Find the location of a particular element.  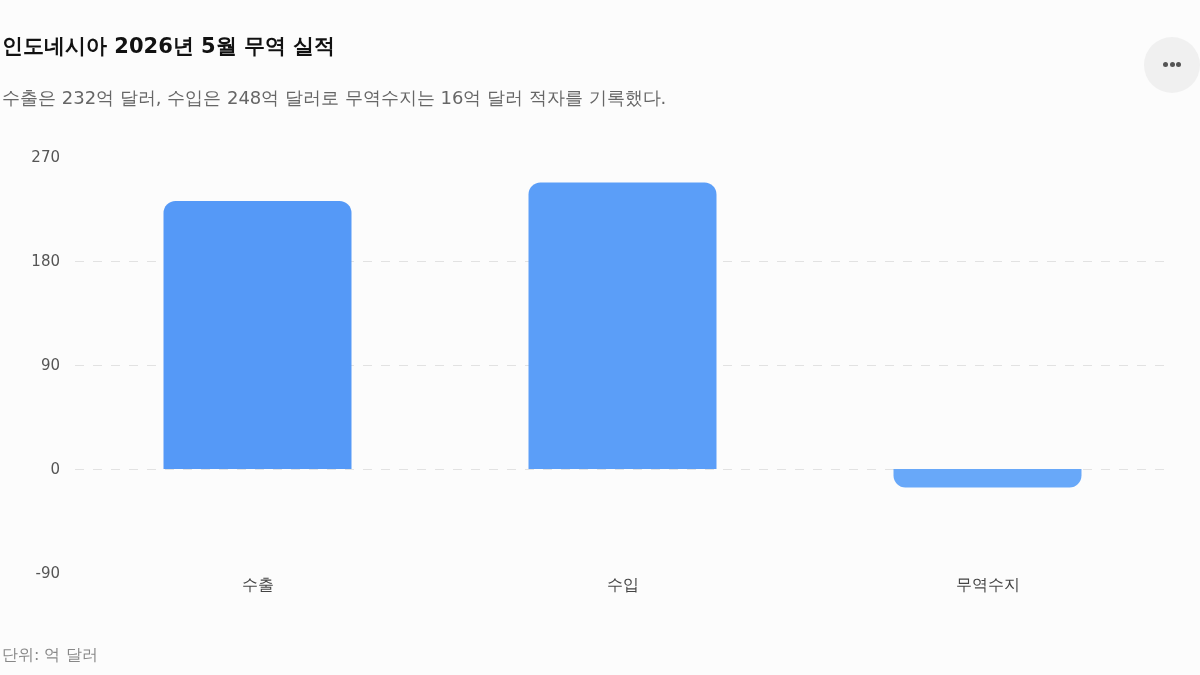

y-tick-label: 270 is located at coordinates (45, 157).